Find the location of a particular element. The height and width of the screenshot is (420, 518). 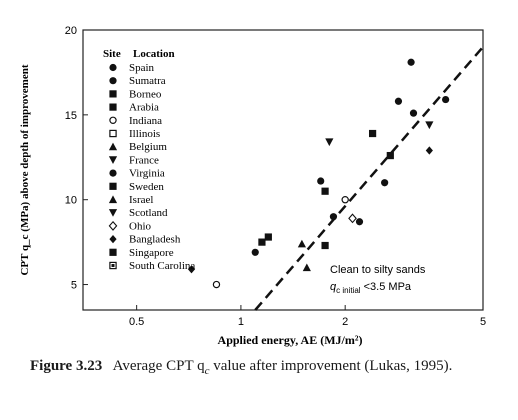

point-ohio is located at coordinates (352, 218).